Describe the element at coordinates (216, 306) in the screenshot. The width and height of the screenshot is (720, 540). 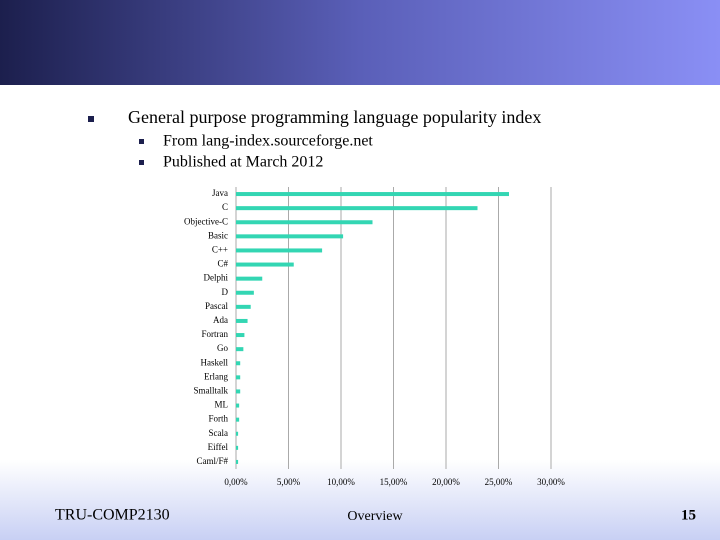
I see `y-tick-label: Pascal` at that location.